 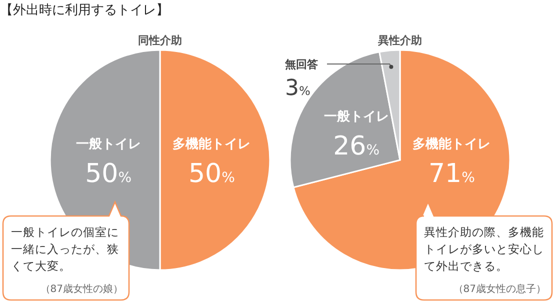 I want to click on slice-label: 無回答, so click(x=301, y=64).